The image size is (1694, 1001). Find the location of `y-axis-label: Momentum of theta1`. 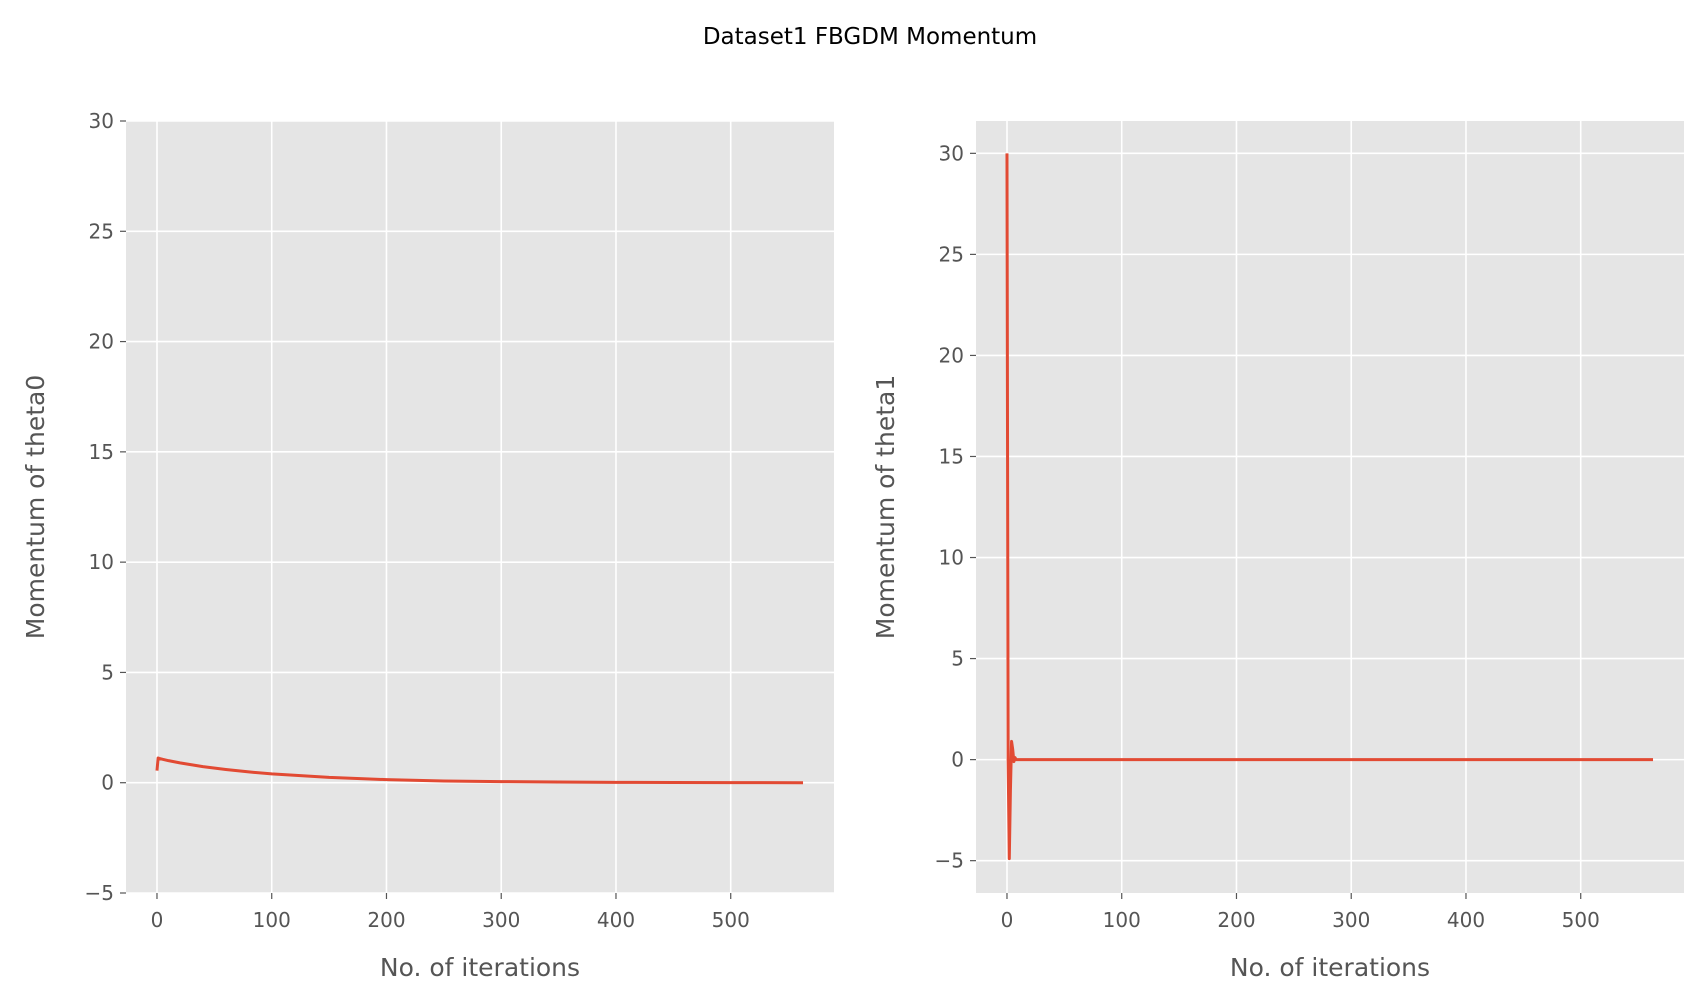

y-axis-label: Momentum of theta1 is located at coordinates (885, 507).